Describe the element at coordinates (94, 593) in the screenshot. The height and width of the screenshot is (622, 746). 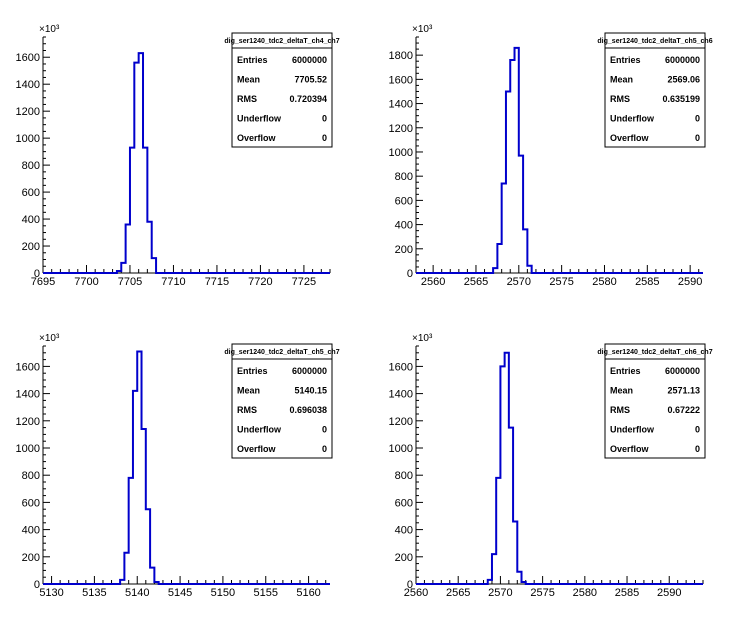
I see `x-tick-label: 5135` at that location.